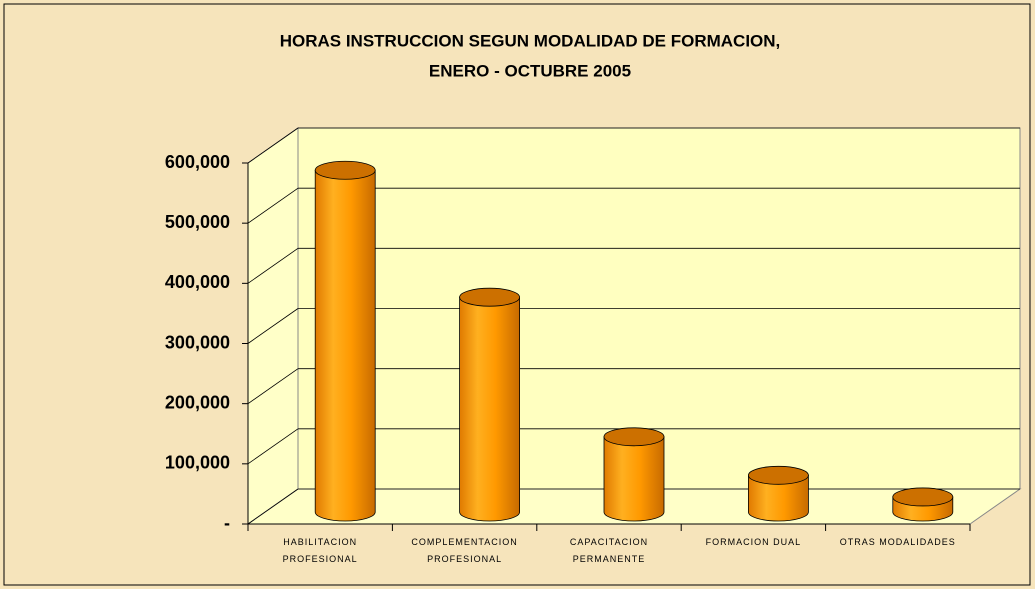 The height and width of the screenshot is (589, 1035). What do you see at coordinates (197, 162) in the screenshot?
I see `y-tick-label: 600,000` at bounding box center [197, 162].